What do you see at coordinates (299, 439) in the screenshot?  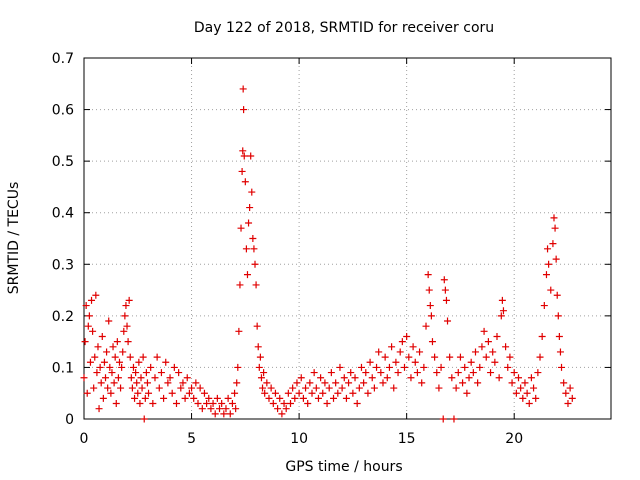 I see `x-tick-label: 10` at bounding box center [299, 439].